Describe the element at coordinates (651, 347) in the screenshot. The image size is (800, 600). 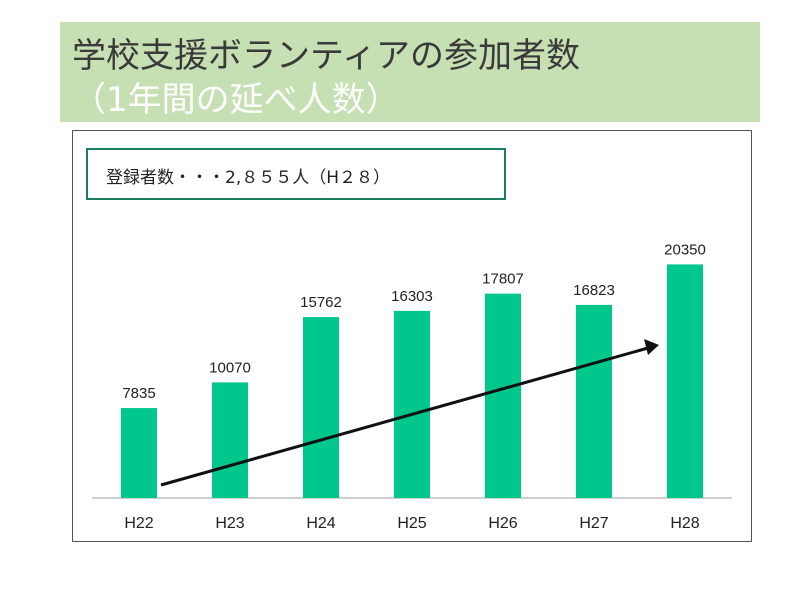
I see `trend-arrow-head` at that location.